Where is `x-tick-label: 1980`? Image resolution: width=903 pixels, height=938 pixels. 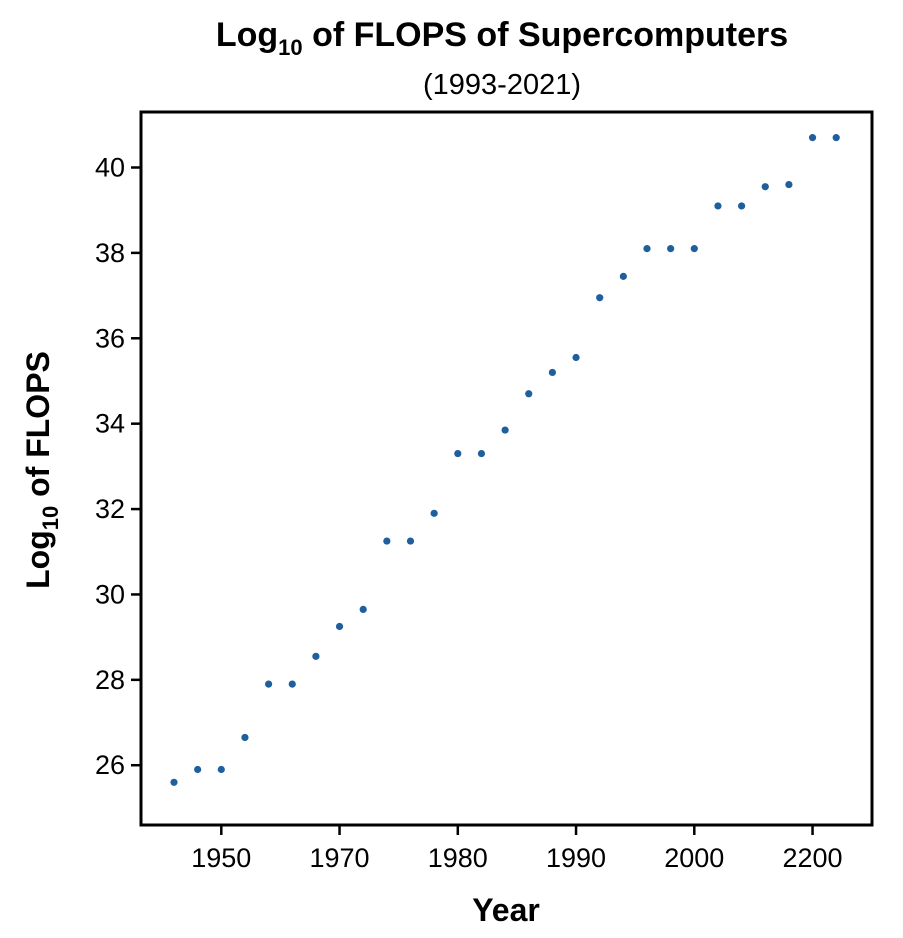 x-tick-label: 1980 is located at coordinates (458, 858).